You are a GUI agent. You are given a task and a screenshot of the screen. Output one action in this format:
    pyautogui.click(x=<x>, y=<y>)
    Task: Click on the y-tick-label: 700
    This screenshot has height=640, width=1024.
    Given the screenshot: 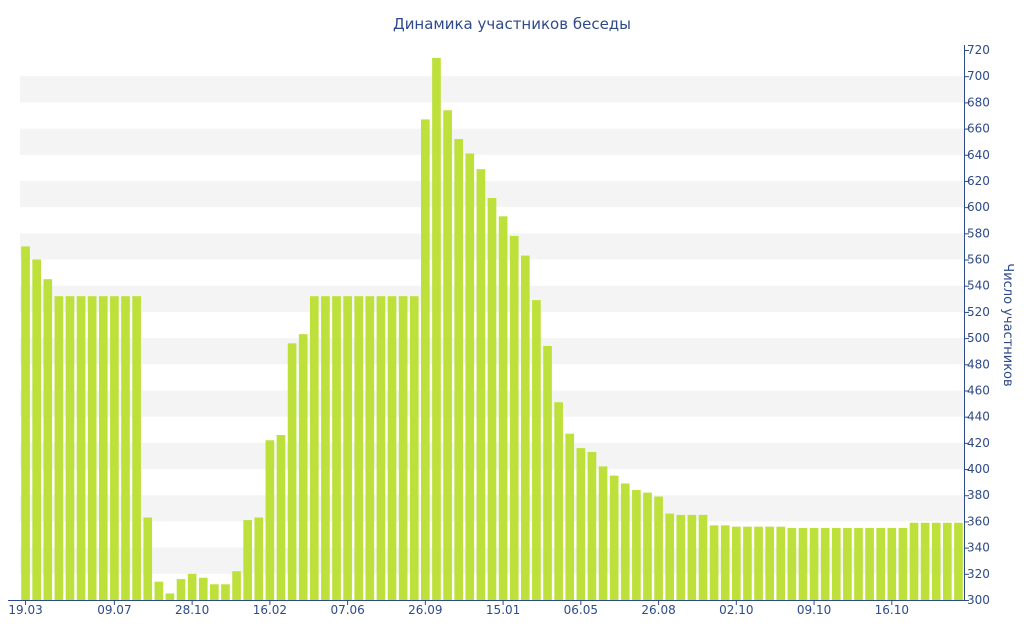 What is the action you would take?
    pyautogui.click(x=978, y=76)
    